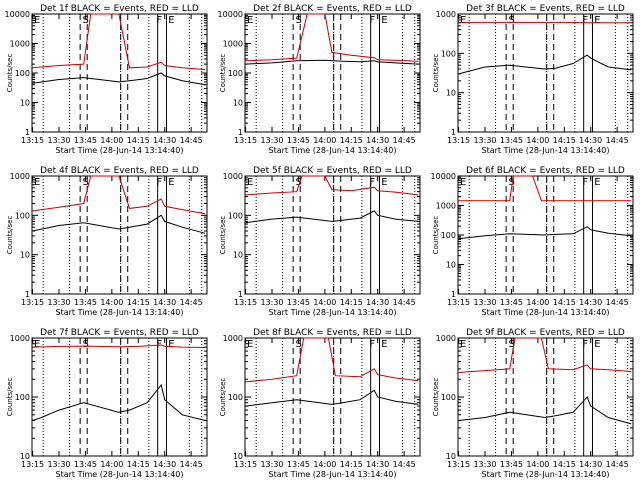  Describe the element at coordinates (545, 171) in the screenshot. I see `panel-title: Det 6f BLACK = Events, RED = LLD` at that location.